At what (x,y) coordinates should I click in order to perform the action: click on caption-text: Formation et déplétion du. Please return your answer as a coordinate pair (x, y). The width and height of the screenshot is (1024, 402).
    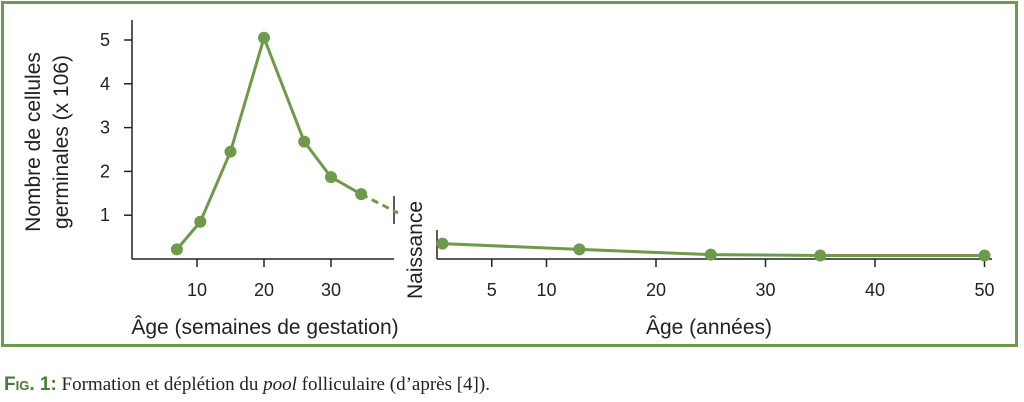
    Looking at the image, I should click on (160, 384).